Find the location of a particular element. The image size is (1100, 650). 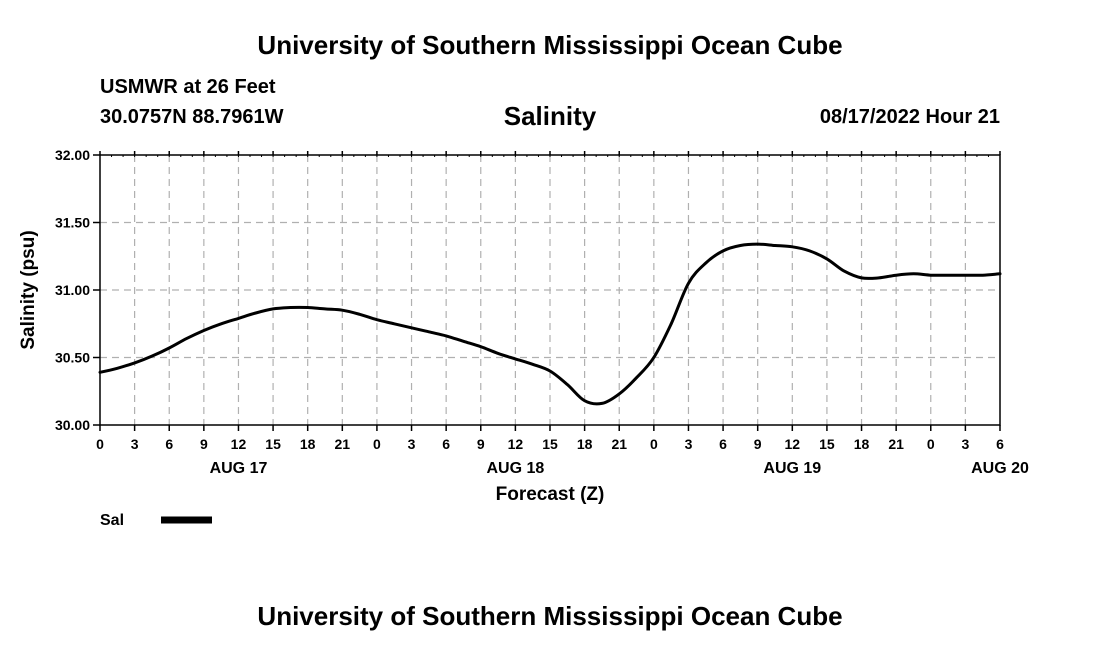

y-tick-label: 31.00 is located at coordinates (72, 290).